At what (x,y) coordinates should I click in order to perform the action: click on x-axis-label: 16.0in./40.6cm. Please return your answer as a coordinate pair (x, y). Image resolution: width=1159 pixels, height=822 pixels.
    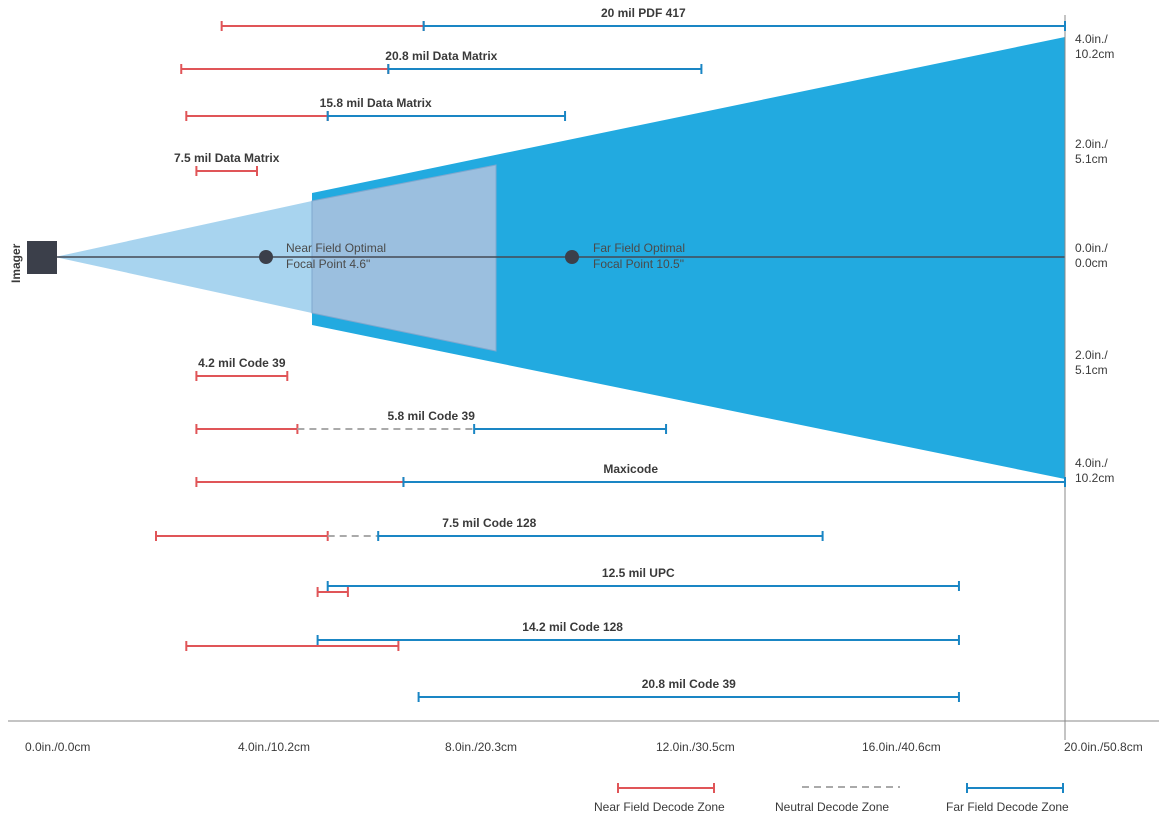
    Looking at the image, I should click on (901, 747).